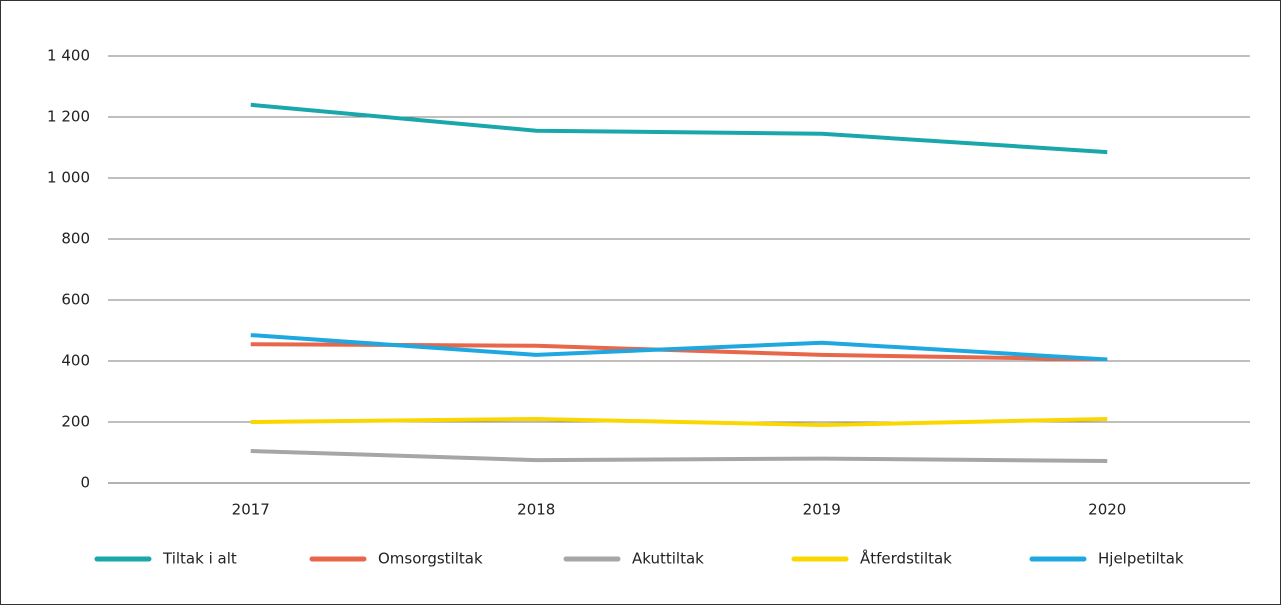  What do you see at coordinates (822, 510) in the screenshot?
I see `x-tick-label: 2019` at bounding box center [822, 510].